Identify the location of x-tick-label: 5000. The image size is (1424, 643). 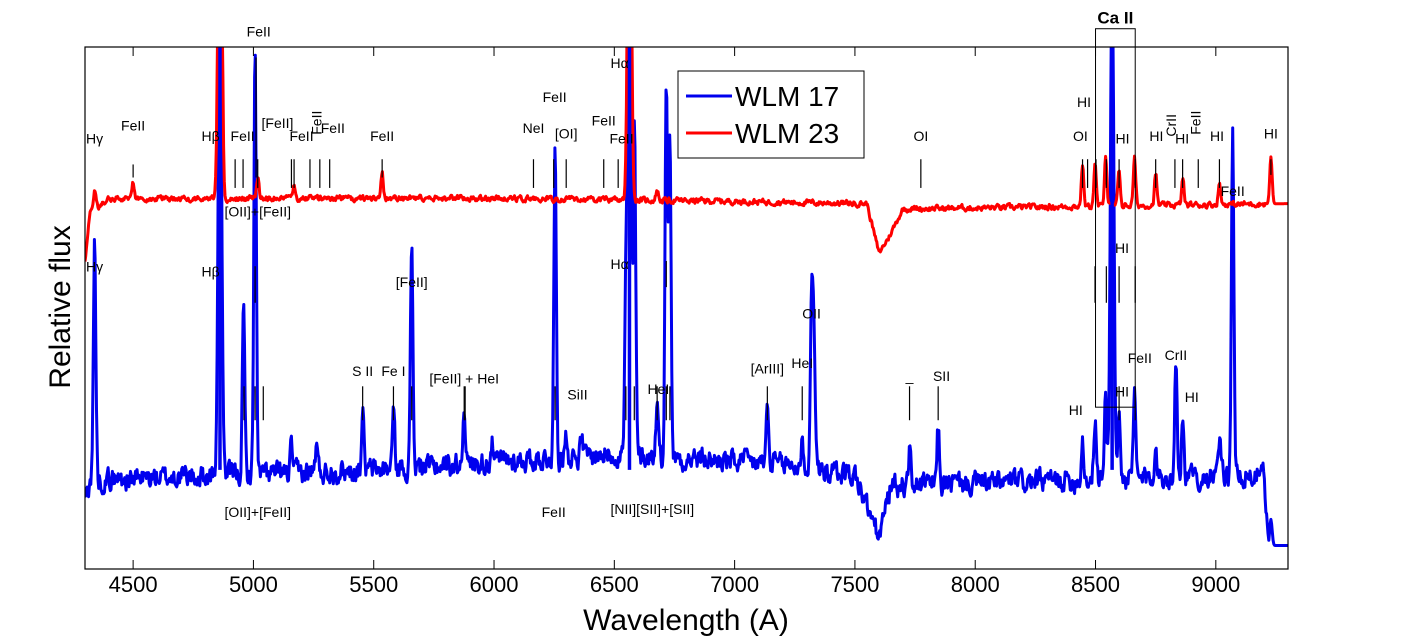
(253, 584).